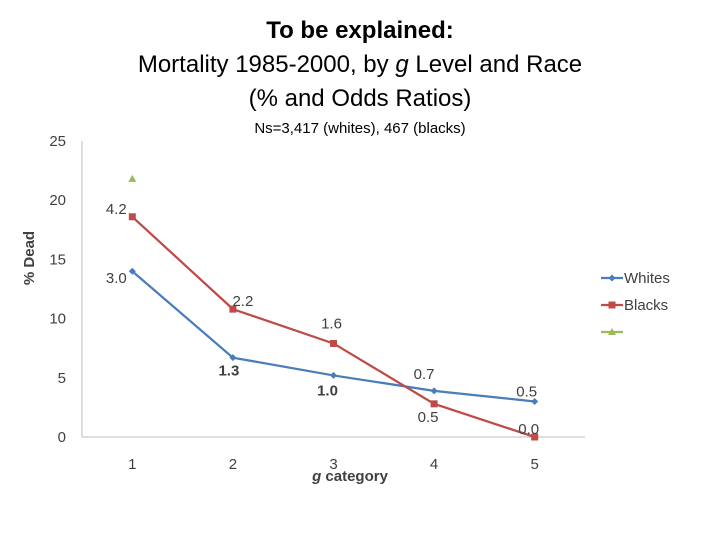  What do you see at coordinates (57, 259) in the screenshot?
I see `y-tick-label: 15` at bounding box center [57, 259].